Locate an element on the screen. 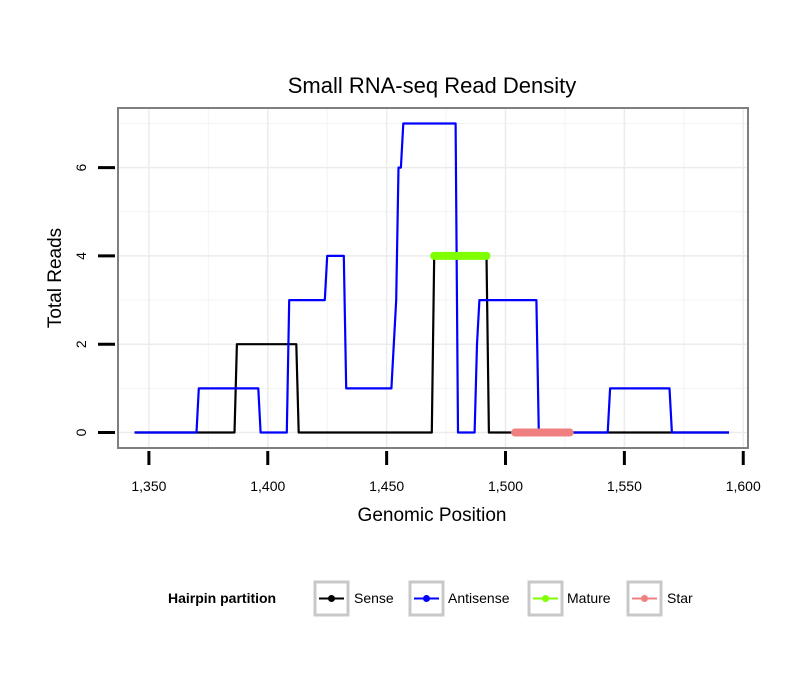  legend-entry-antisense: Antisense is located at coordinates (459, 598).